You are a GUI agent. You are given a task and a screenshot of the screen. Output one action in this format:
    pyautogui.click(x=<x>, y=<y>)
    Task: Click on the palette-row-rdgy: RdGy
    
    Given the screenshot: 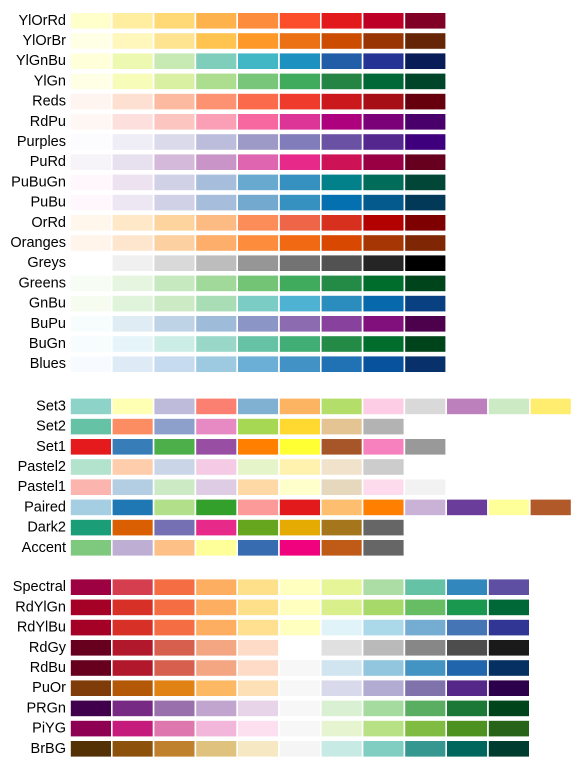 What is the action you would take?
    pyautogui.click(x=280, y=648)
    